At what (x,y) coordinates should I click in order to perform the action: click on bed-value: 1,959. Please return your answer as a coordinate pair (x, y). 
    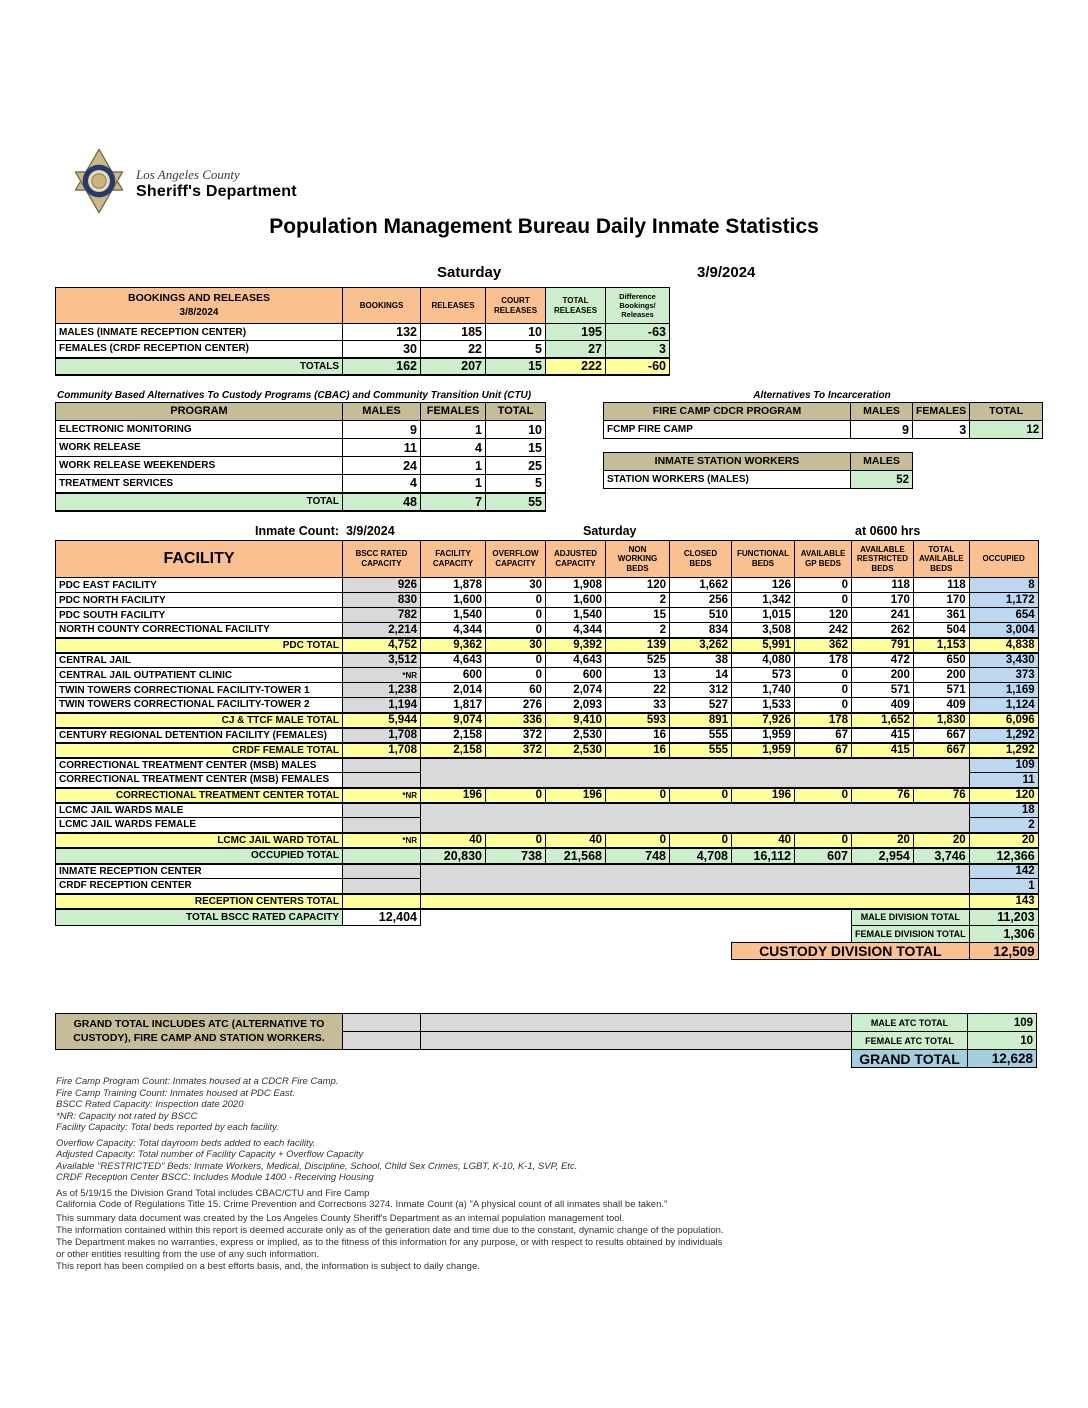
    Looking at the image, I should click on (763, 735).